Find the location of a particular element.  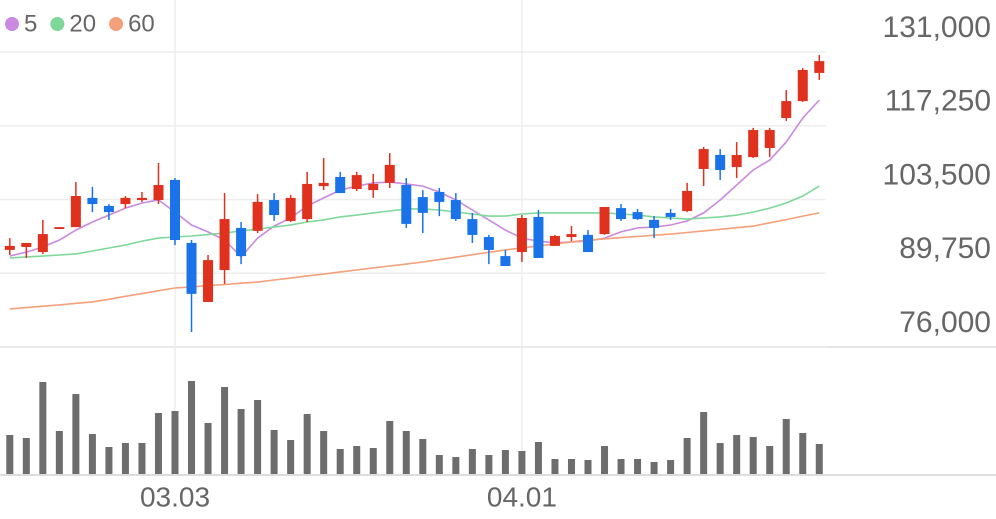

y-tick-label: 76,000 is located at coordinates (945, 322).